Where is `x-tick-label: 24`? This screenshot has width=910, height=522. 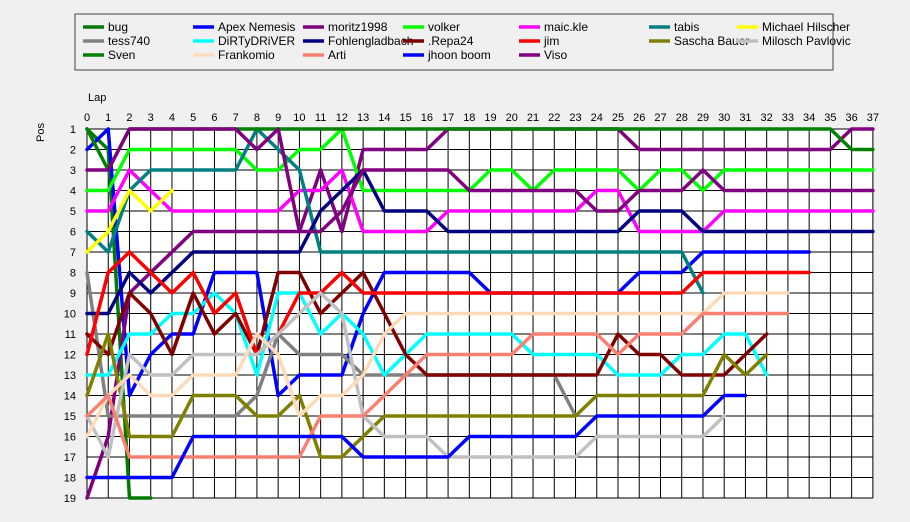
x-tick-label: 24 is located at coordinates (597, 118).